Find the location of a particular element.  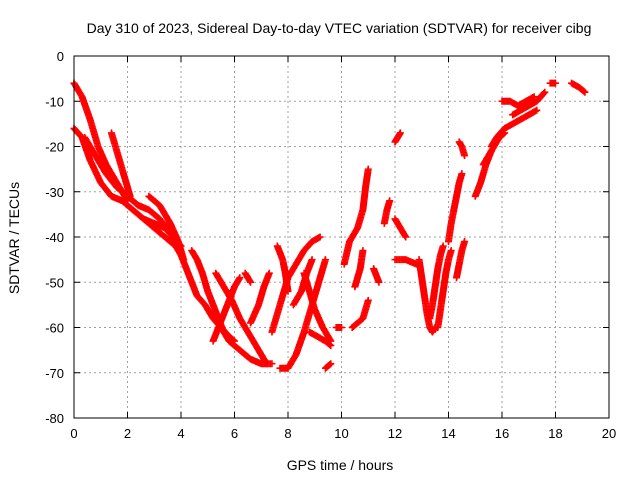

y-tick-label: -10 is located at coordinates (54, 101).